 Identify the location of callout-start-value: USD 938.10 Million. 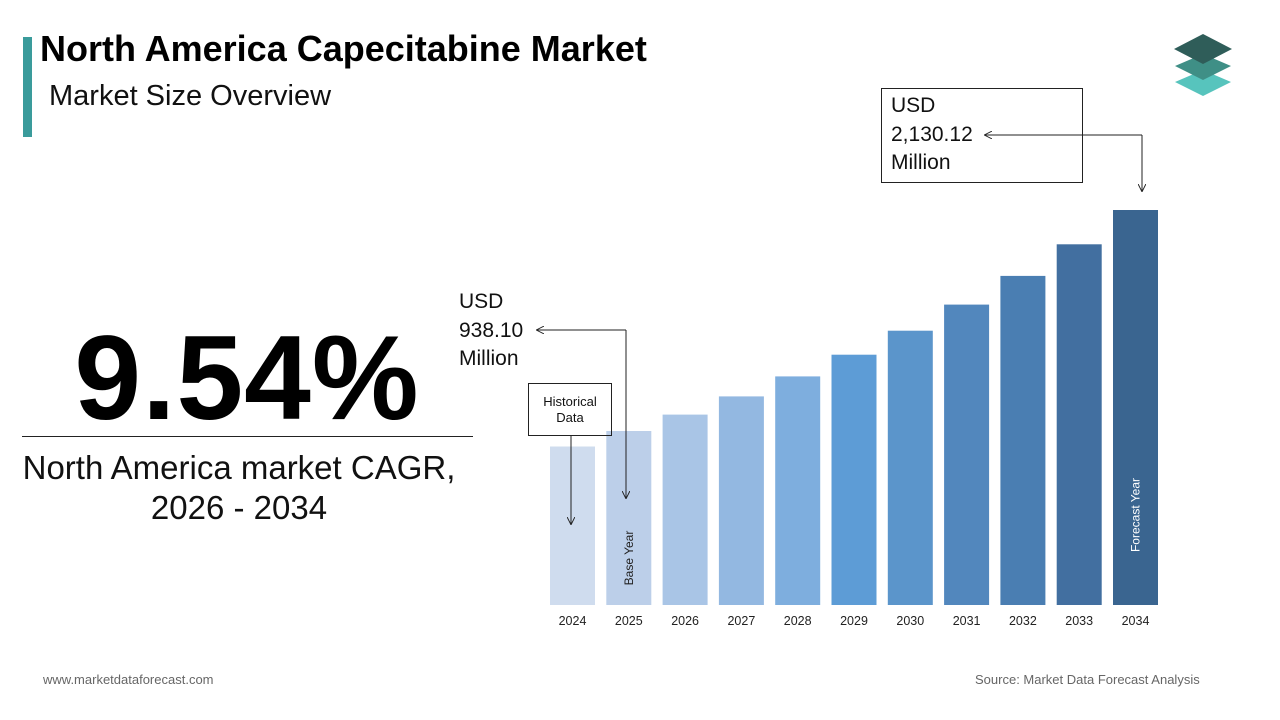
(491, 331).